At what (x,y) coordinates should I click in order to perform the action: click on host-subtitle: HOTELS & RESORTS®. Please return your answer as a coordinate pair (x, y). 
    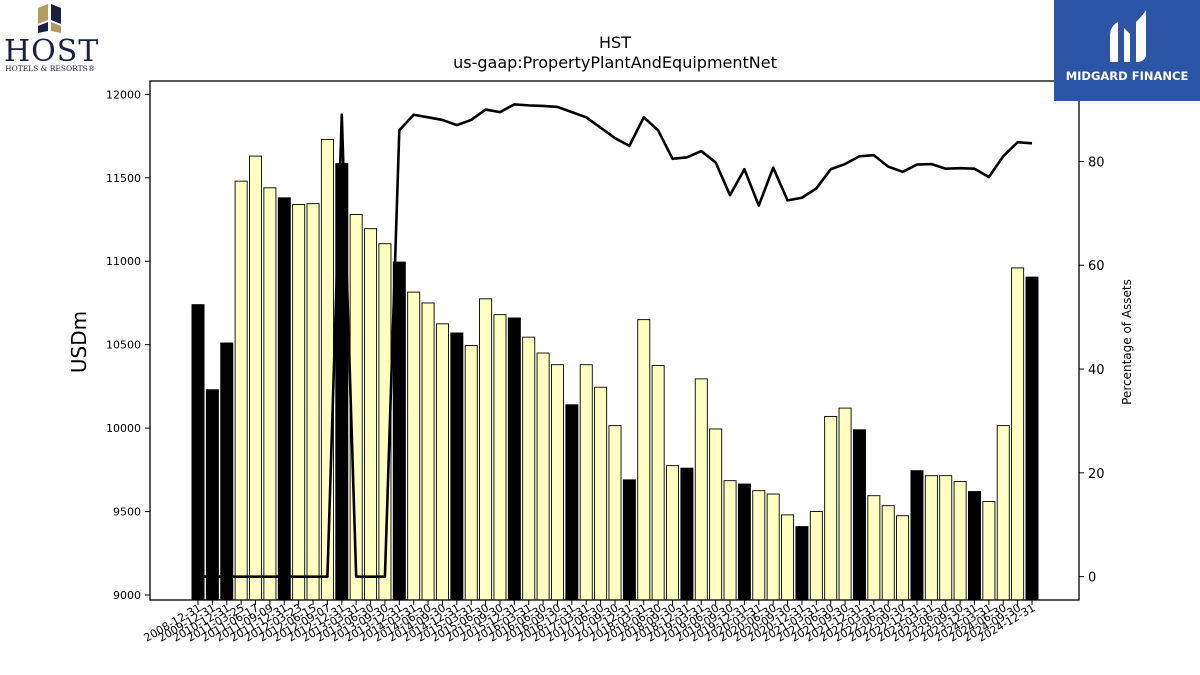
    Looking at the image, I should click on (50, 68).